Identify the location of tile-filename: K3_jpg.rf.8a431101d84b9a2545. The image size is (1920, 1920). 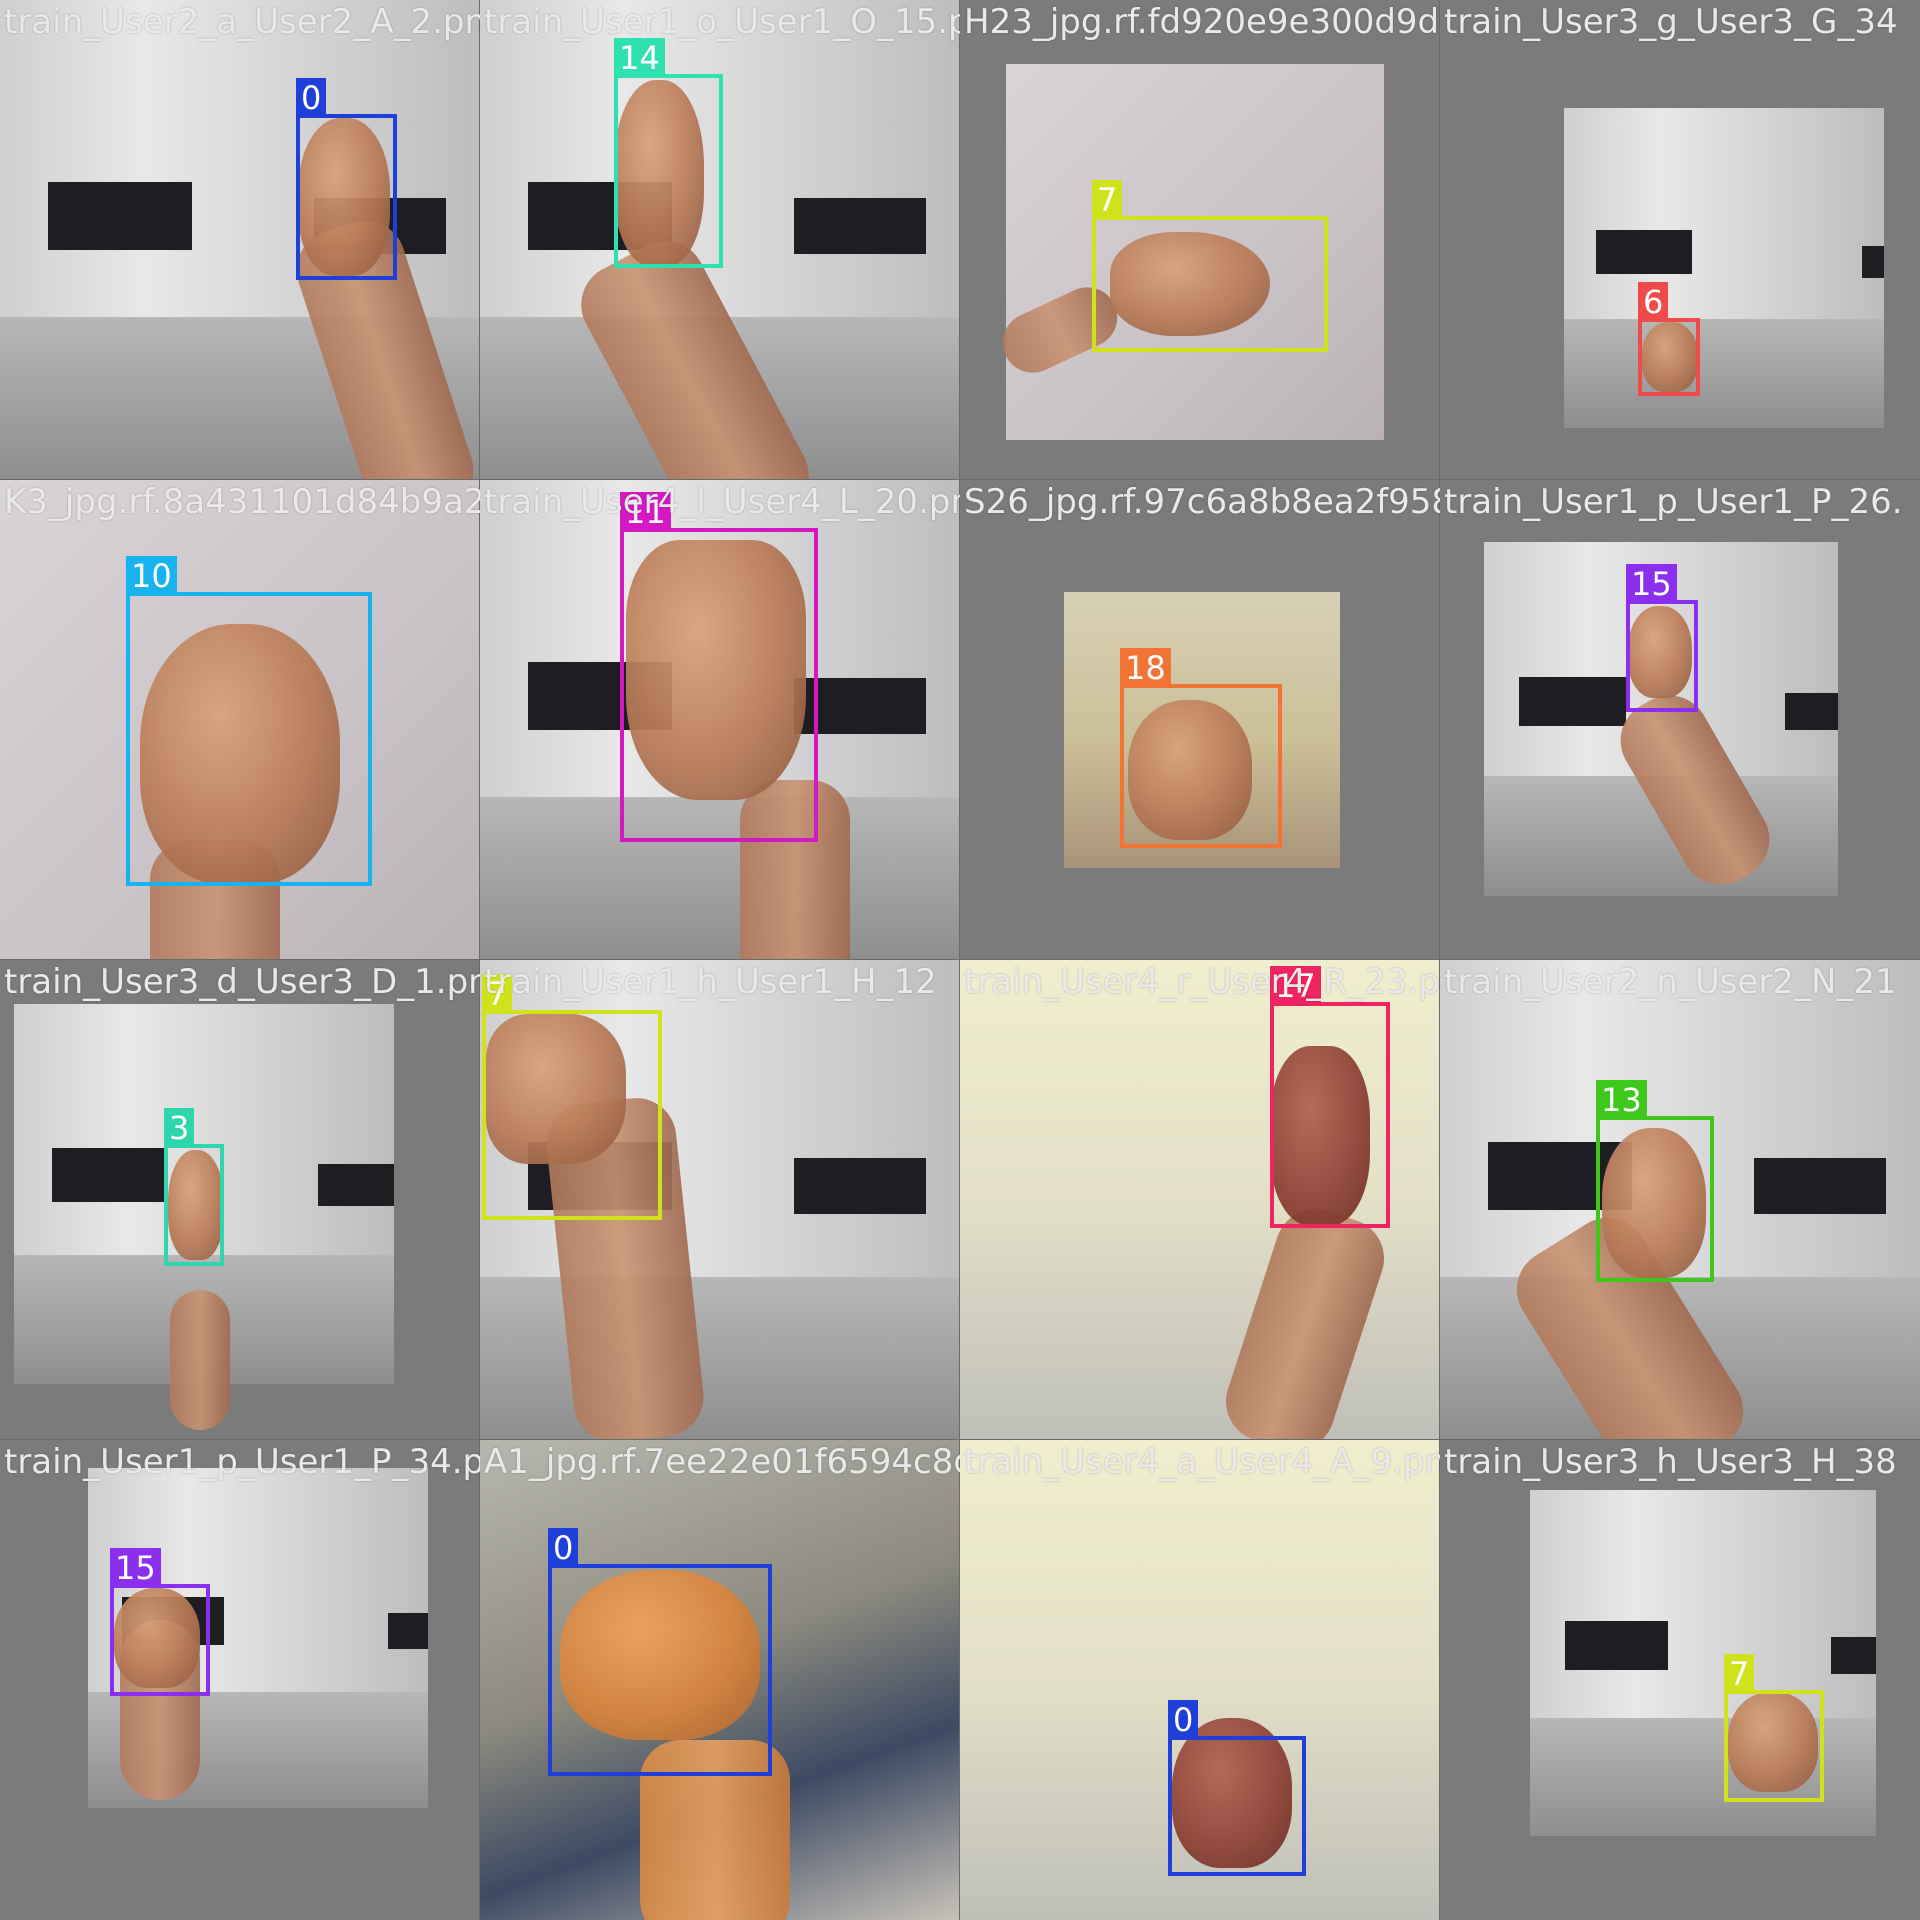
(242, 502).